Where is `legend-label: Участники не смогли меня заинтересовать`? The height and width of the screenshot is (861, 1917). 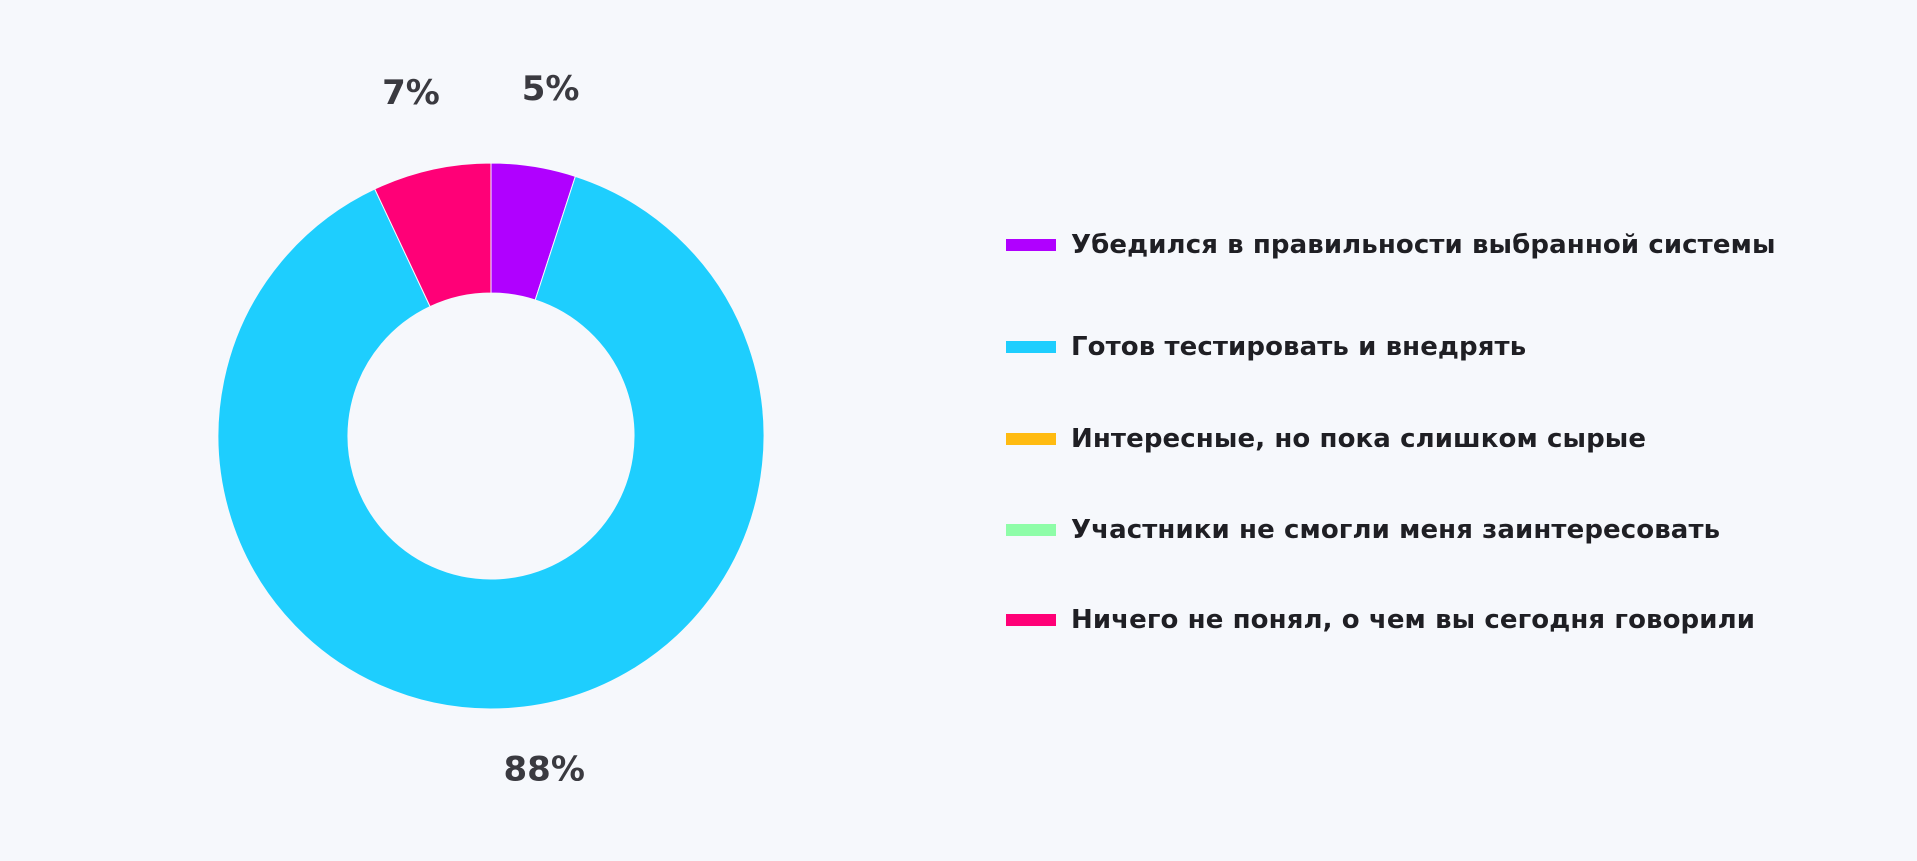 legend-label: Участники не смогли меня заинтересовать is located at coordinates (1396, 530).